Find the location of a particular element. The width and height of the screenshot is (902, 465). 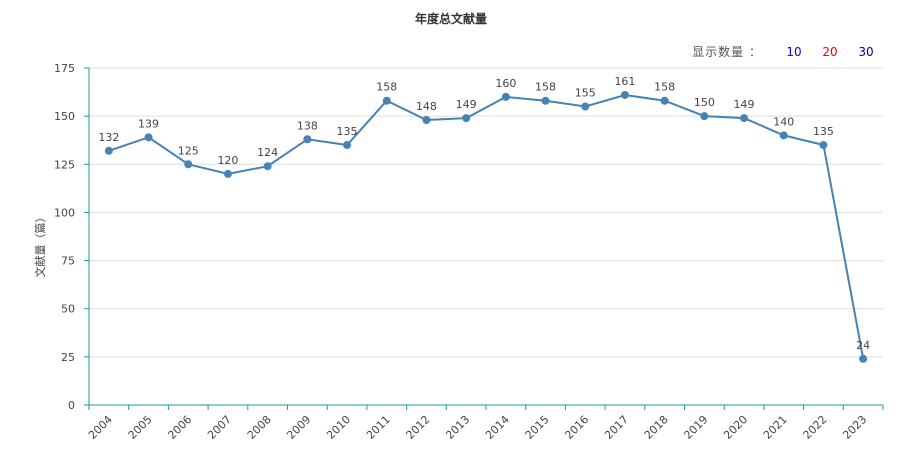

x-tick-label: 2005 is located at coordinates (140, 427).